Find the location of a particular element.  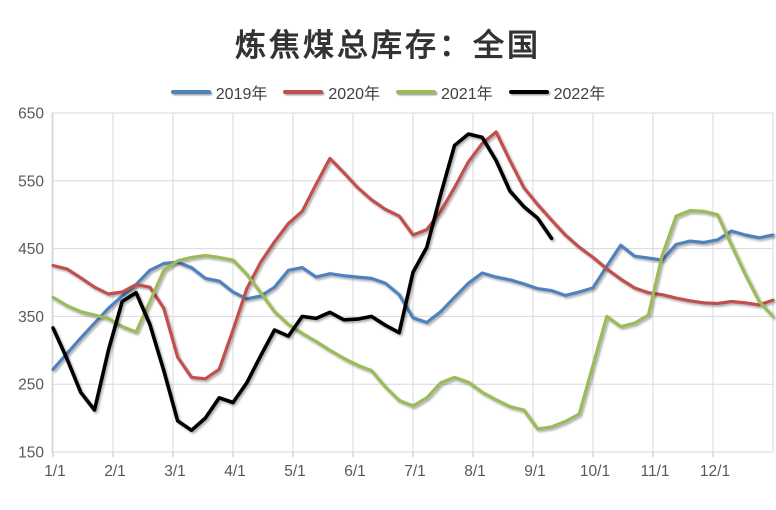

x-tick-label-6/1: 6/1 is located at coordinates (355, 471).